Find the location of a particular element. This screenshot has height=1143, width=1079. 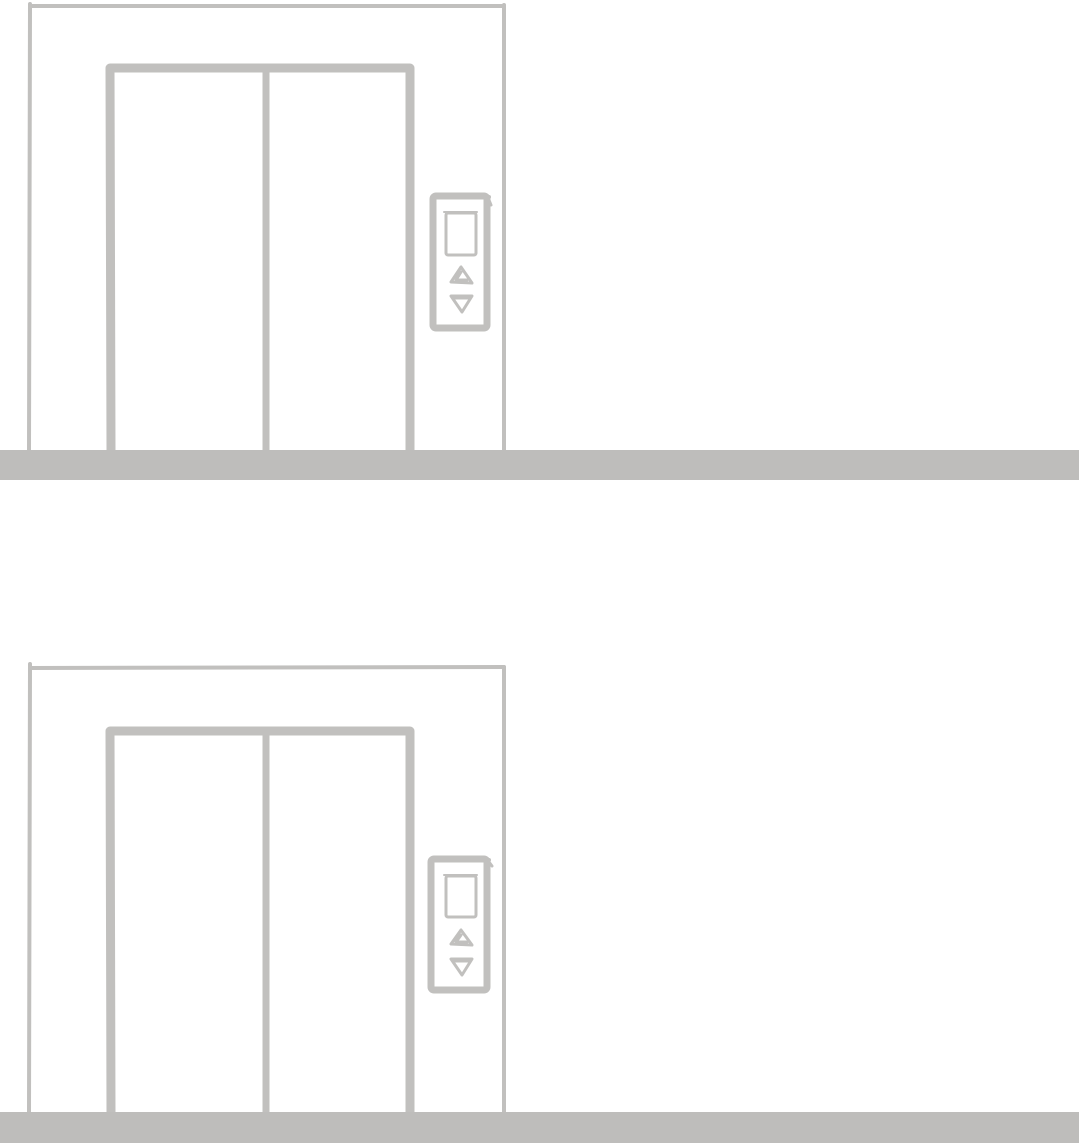

upper-floor-slab is located at coordinates (539, 465).